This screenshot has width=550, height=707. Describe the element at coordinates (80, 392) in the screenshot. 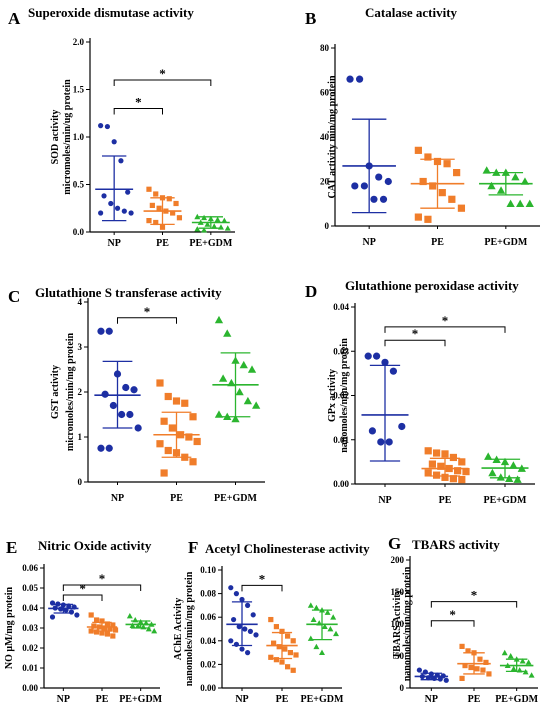

I see `y-tick-label: 2` at that location.